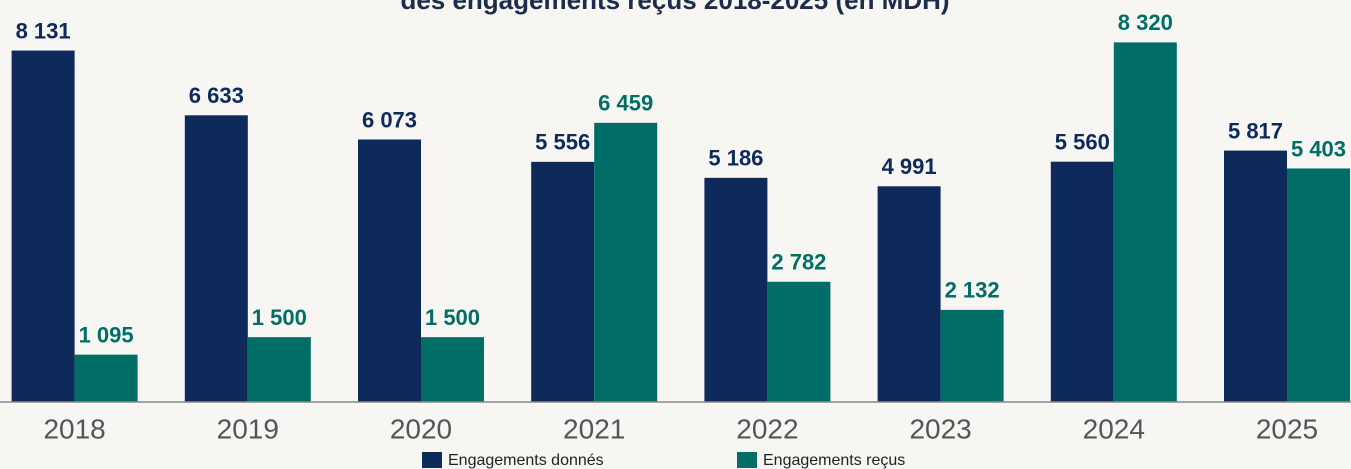  Describe the element at coordinates (43, 30) in the screenshot. I see `value-label: 8 131` at that location.